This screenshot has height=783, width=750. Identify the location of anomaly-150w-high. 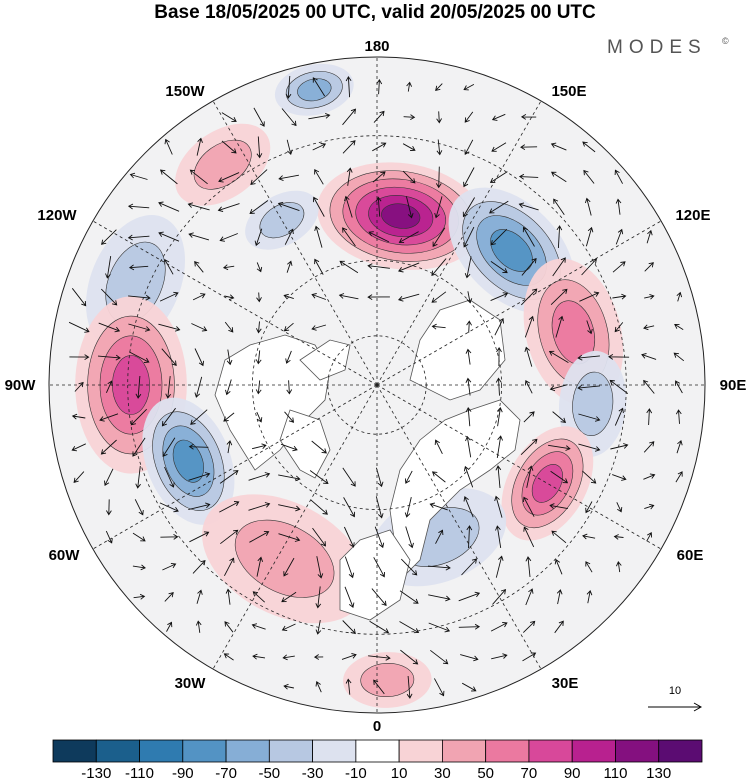
(223, 164).